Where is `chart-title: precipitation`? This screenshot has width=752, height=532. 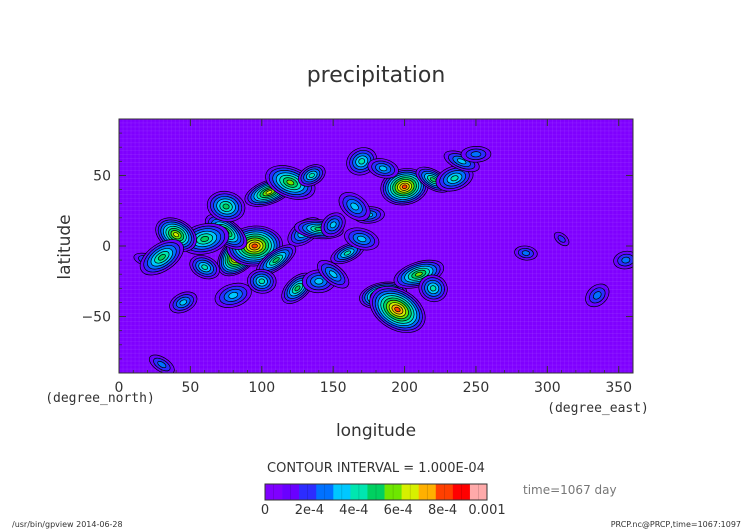
chart-title: precipitation is located at coordinates (376, 75).